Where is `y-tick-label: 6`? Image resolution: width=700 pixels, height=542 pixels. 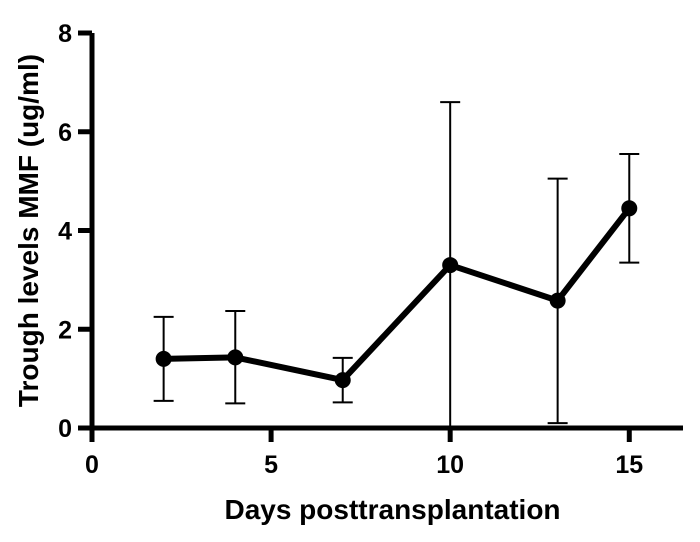 y-tick-label: 6 is located at coordinates (65, 133).